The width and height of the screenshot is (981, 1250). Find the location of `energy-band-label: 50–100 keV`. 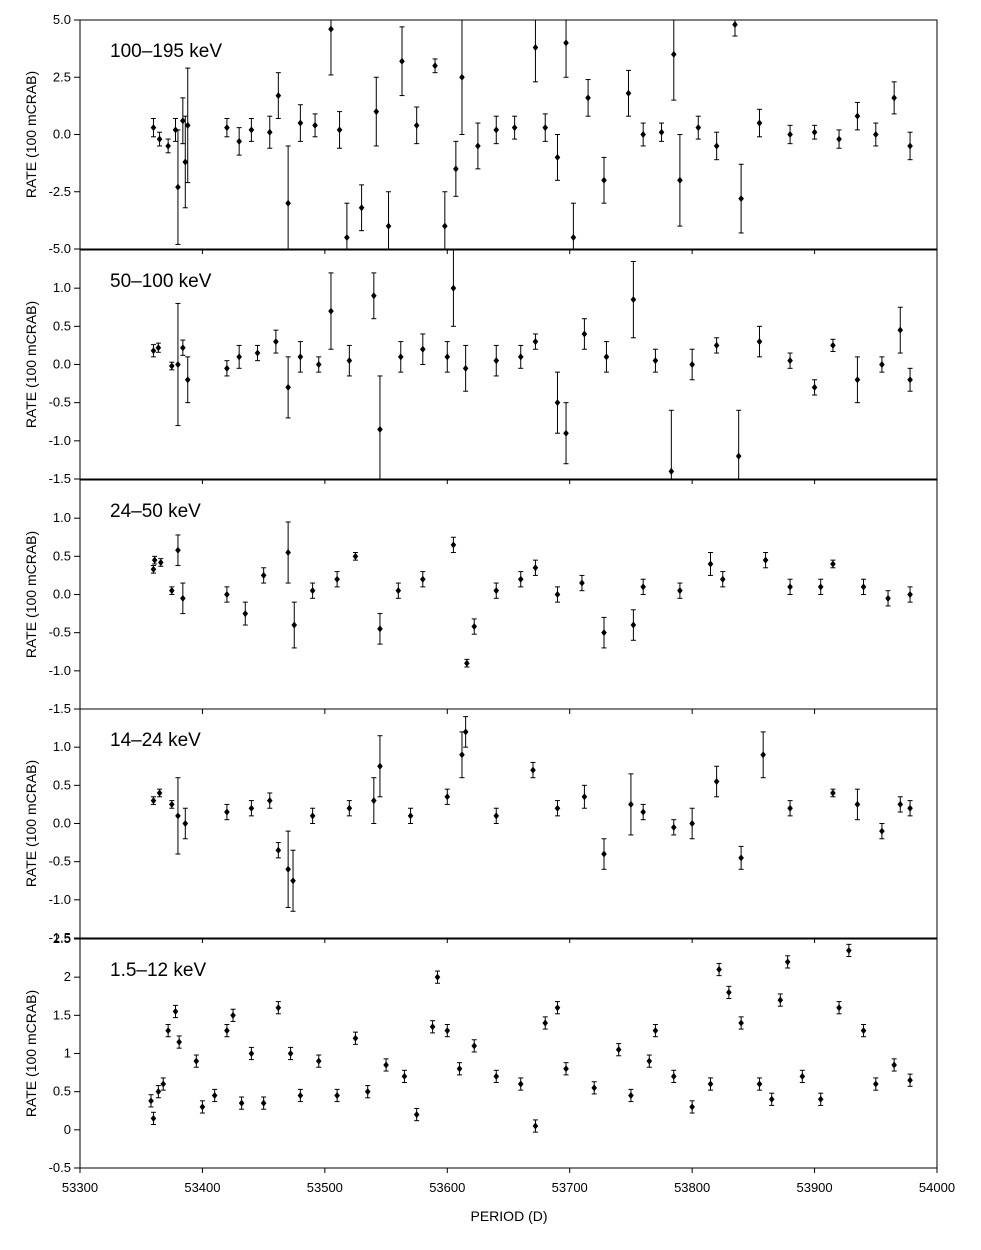

energy-band-label: 50–100 keV is located at coordinates (161, 281).